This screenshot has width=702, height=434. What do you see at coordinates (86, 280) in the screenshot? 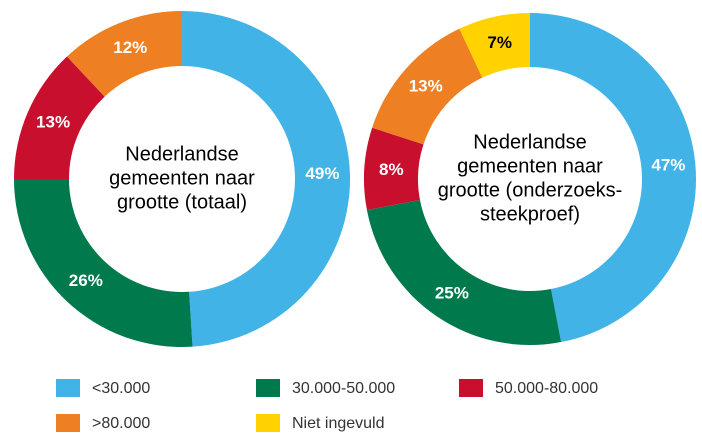
I see `value-label: 26%` at bounding box center [86, 280].